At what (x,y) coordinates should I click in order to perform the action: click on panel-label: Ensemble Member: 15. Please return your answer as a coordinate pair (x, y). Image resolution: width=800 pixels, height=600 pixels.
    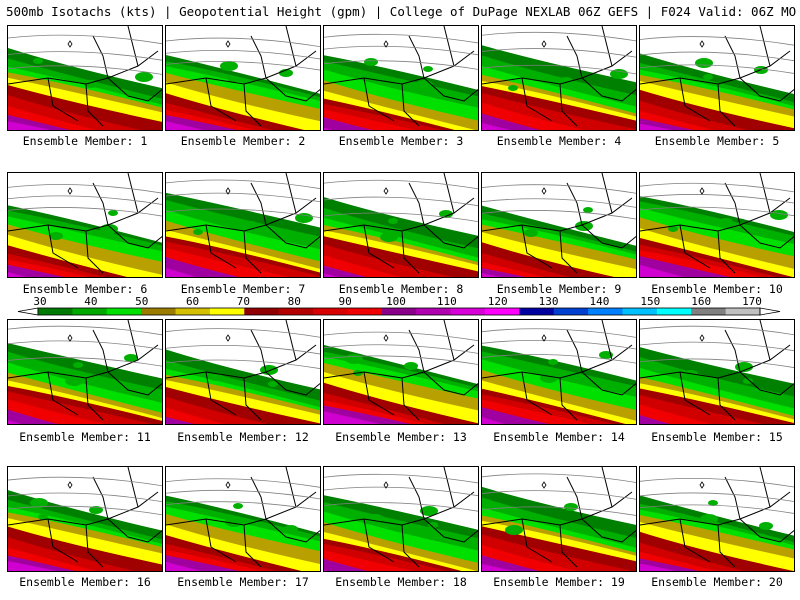
    Looking at the image, I should click on (717, 437).